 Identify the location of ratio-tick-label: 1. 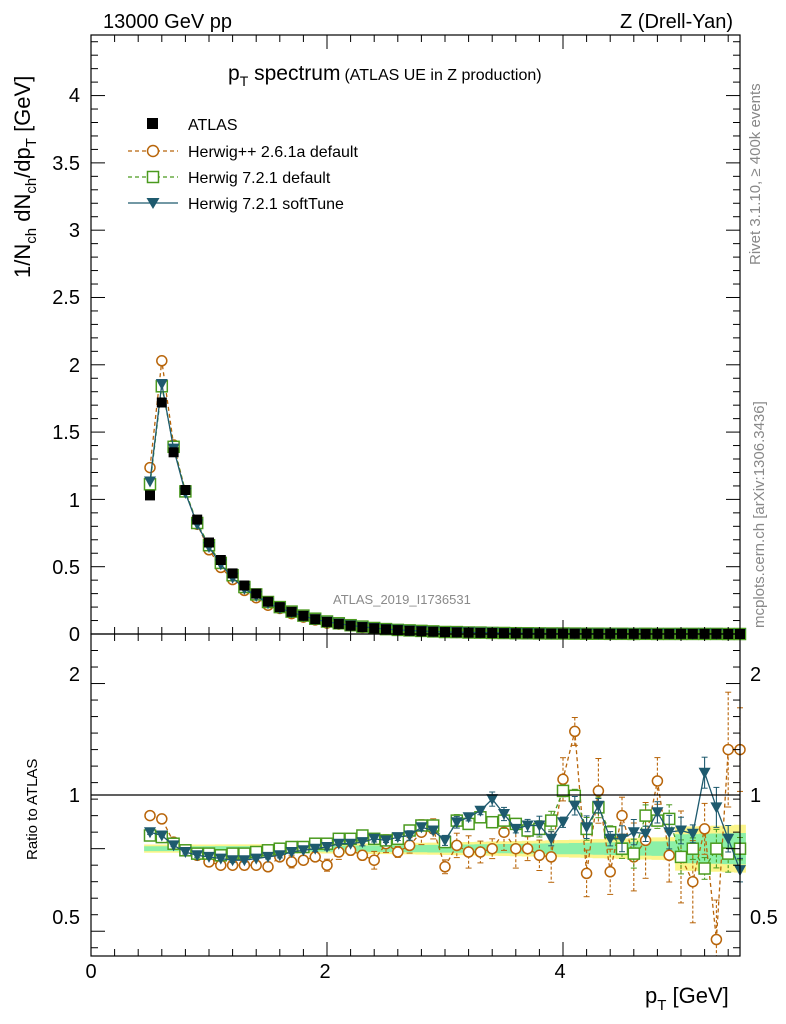
(74, 796).